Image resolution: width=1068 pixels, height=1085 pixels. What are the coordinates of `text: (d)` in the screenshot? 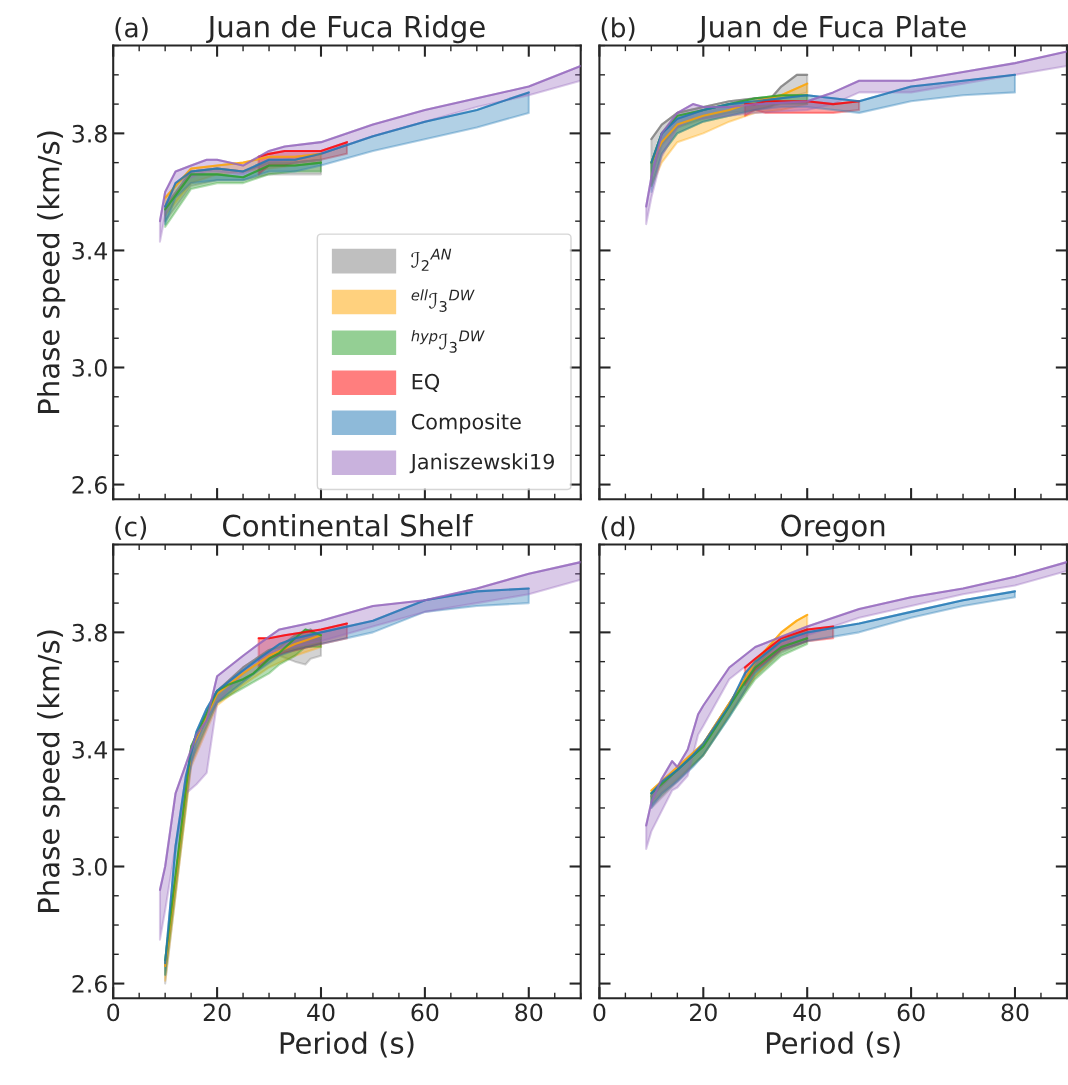 It's located at (618, 528).